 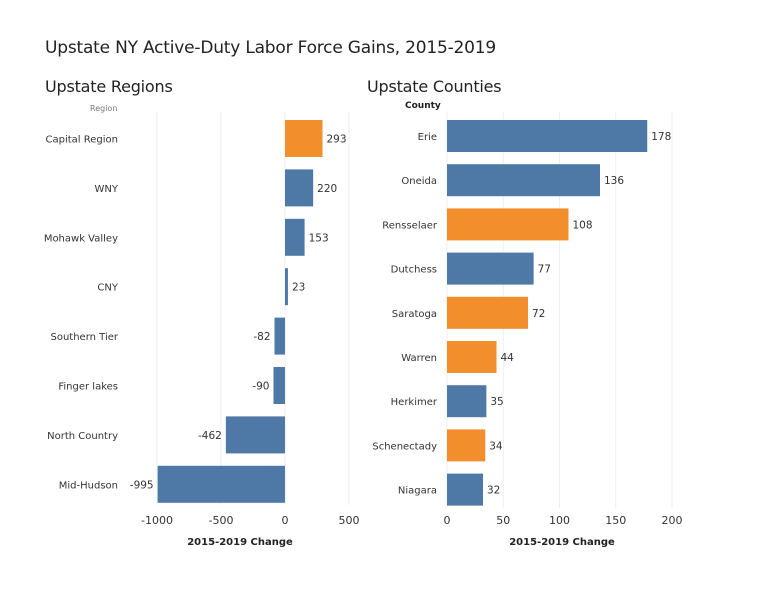 What do you see at coordinates (327, 189) in the screenshot?
I see `regions-value-label: 220` at bounding box center [327, 189].